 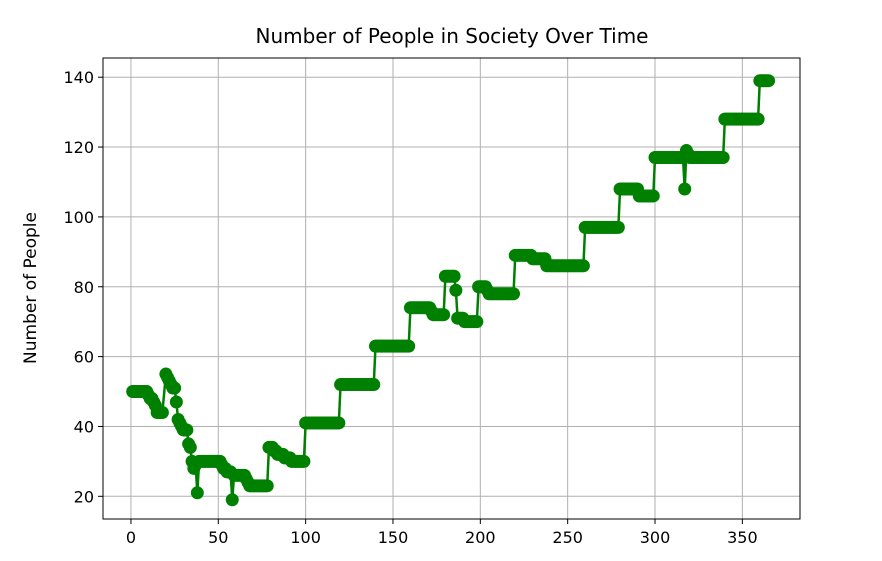 What do you see at coordinates (131, 537) in the screenshot?
I see `x-tick-label: 0` at bounding box center [131, 537].